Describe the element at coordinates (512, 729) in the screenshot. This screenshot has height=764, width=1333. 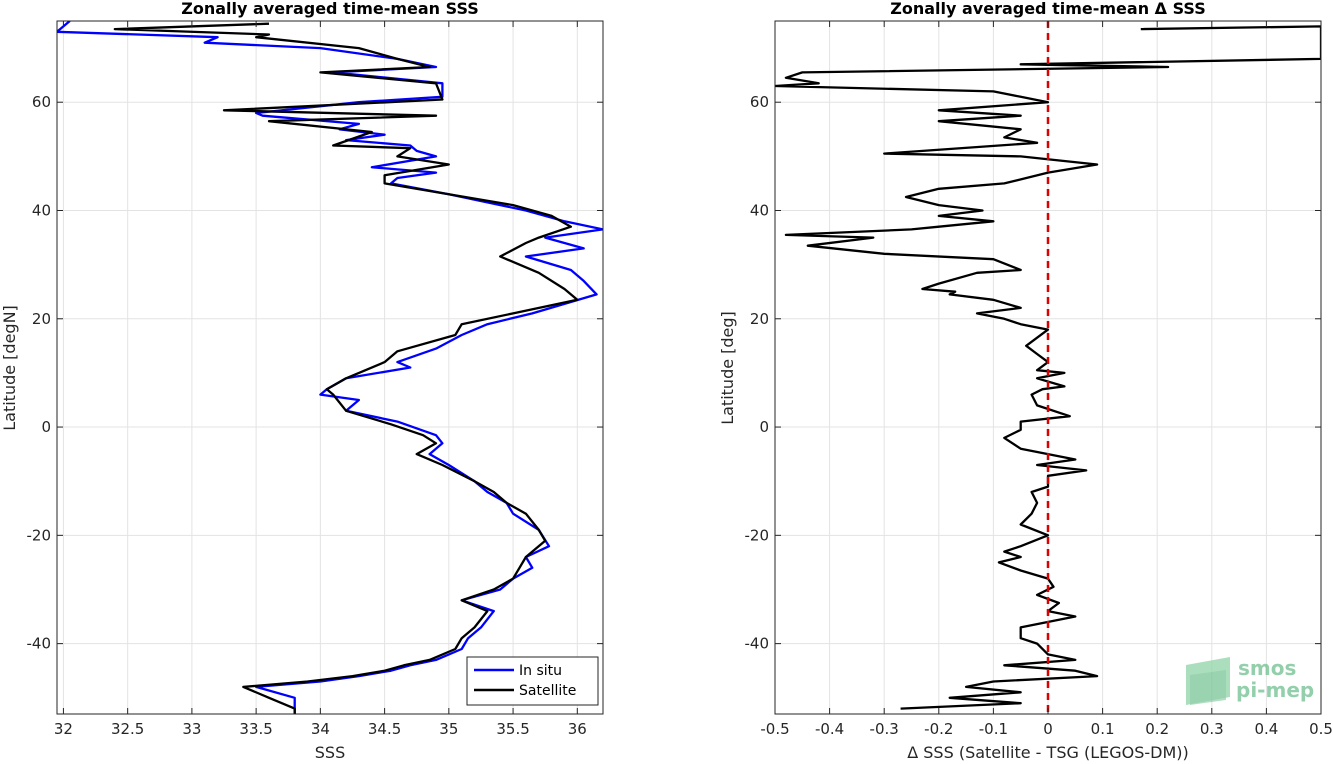
I see `left-x-tick-label: 35.5` at that location.